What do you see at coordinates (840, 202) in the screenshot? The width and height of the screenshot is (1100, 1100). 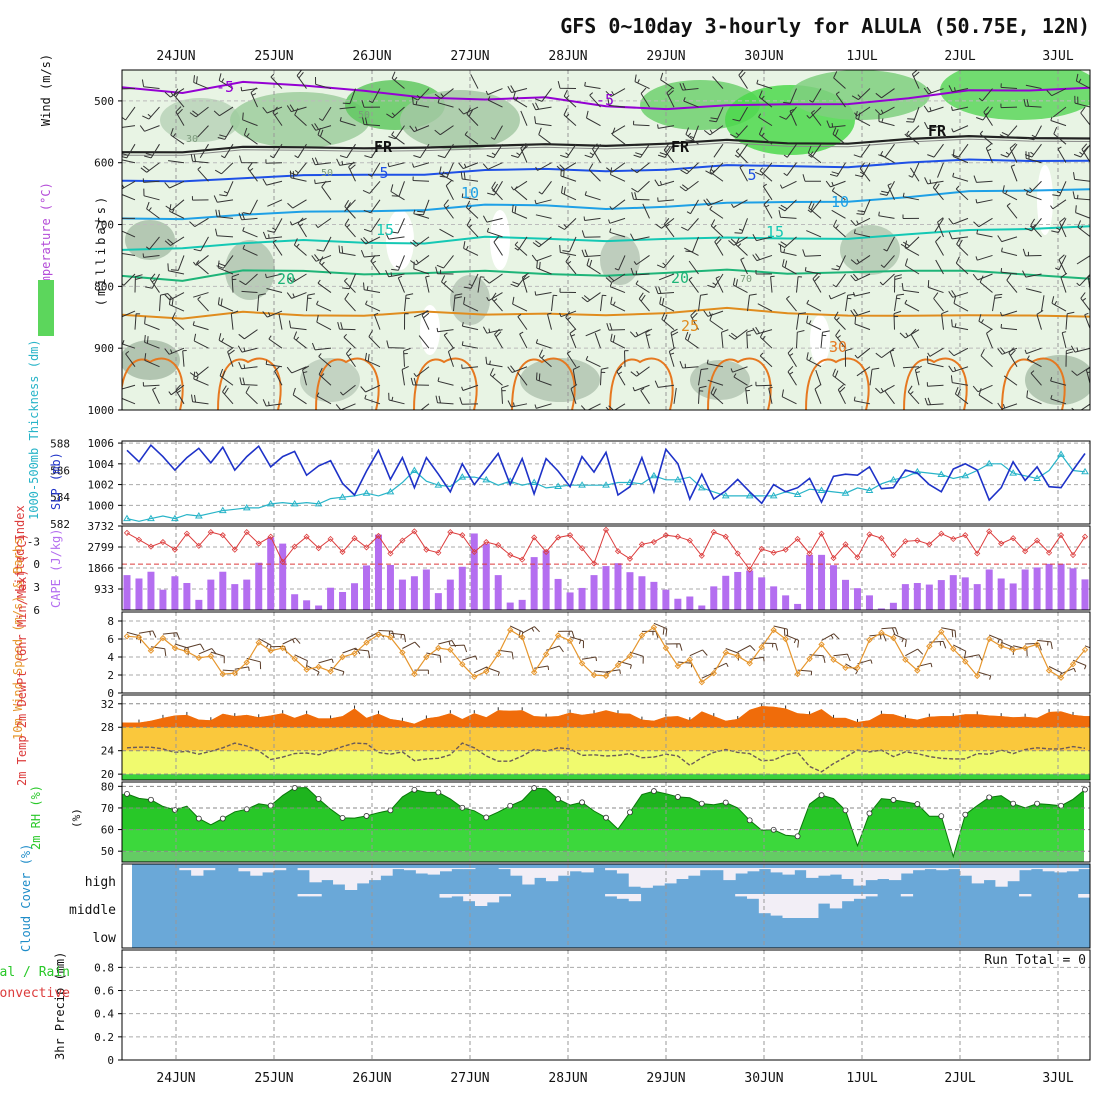 I see `isotherm-label: 10` at bounding box center [840, 202].